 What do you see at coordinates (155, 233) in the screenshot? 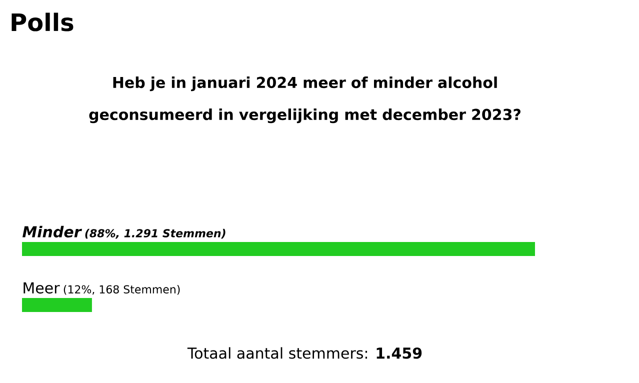
I see `data-label: (88%, 1.291 Stemmen)` at bounding box center [155, 233].